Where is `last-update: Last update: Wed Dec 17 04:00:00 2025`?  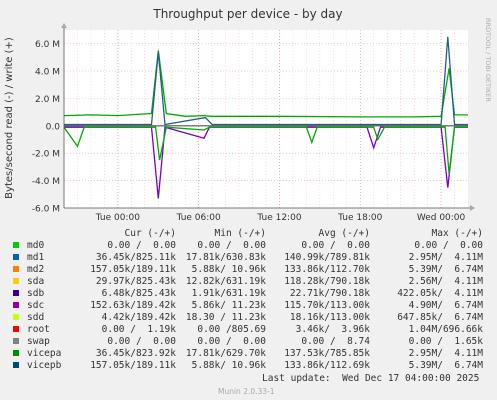
last-update: Last update: Wed Dec 17 04:00:00 2025 is located at coordinates (371, 378).